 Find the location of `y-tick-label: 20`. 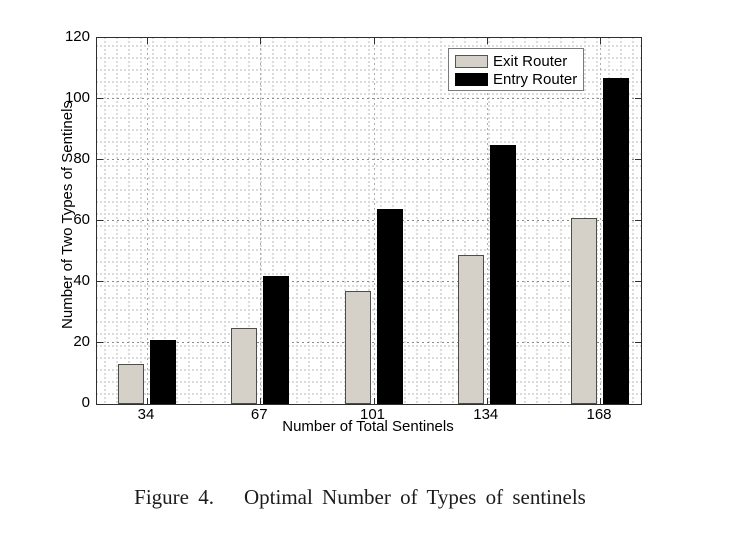

y-tick-label: 20 is located at coordinates (81, 341).